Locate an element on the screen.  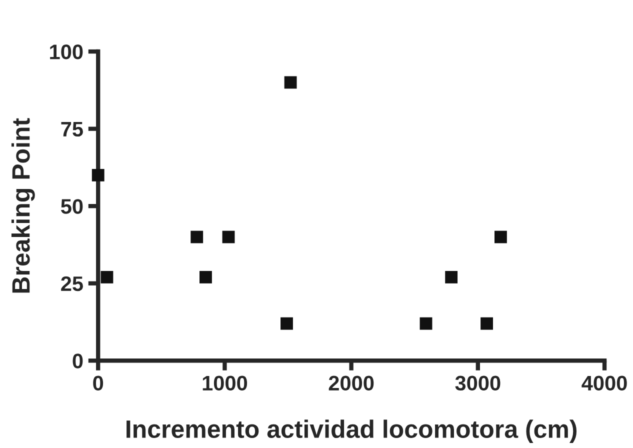
x-tick-label: 4000 is located at coordinates (604, 383).